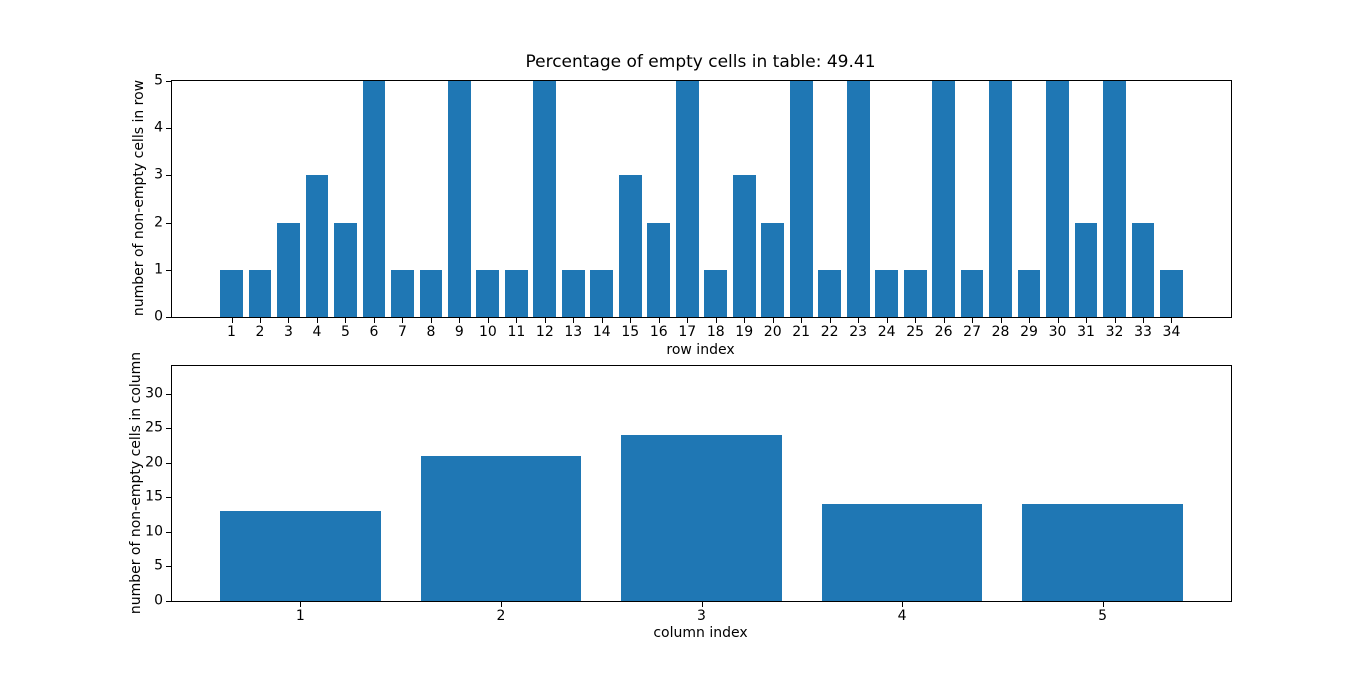  What do you see at coordinates (1029, 332) in the screenshot?
I see `x-tick-label: 29` at bounding box center [1029, 332].